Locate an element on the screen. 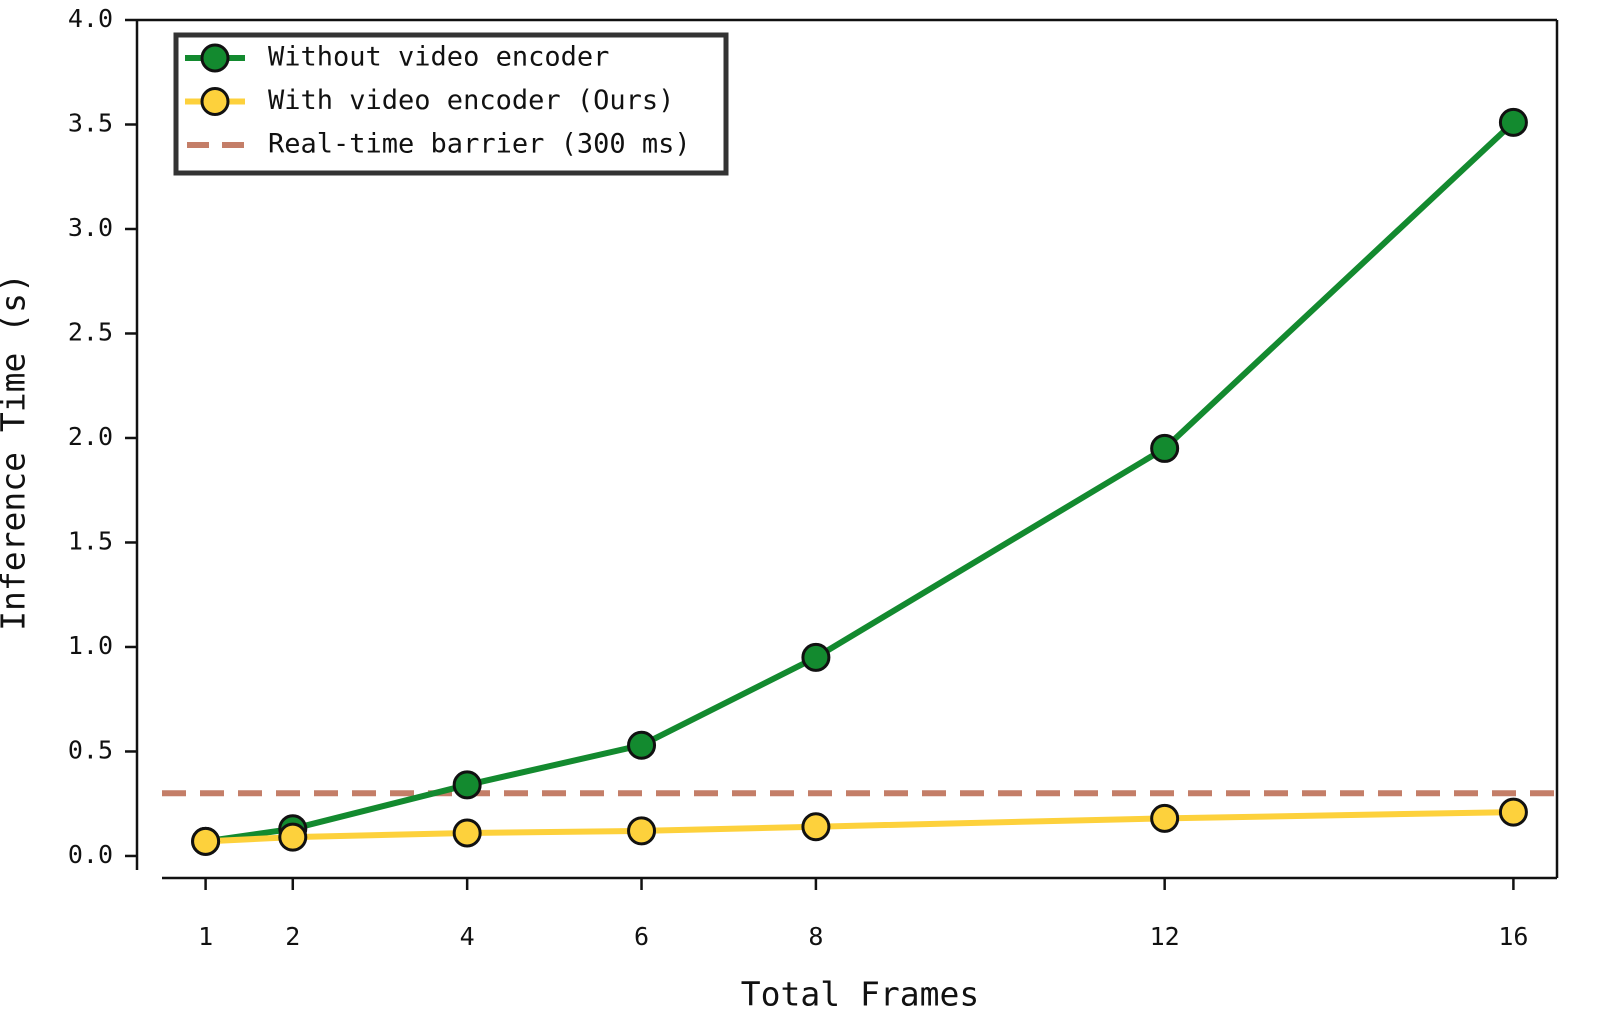 The width and height of the screenshot is (1600, 1034). x-tick-label: 12 is located at coordinates (1165, 936).